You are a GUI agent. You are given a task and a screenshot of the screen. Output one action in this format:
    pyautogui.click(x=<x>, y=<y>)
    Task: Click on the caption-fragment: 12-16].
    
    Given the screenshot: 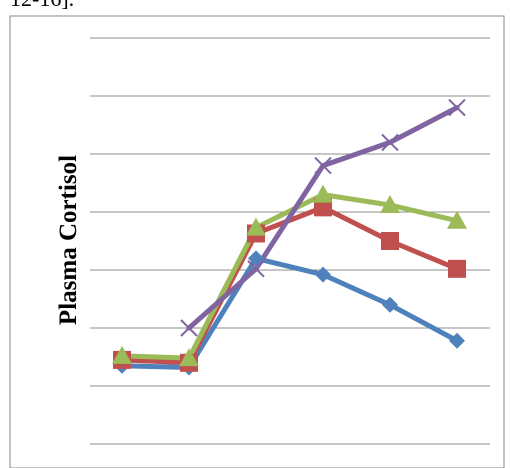 What is the action you would take?
    pyautogui.click(x=42, y=5)
    